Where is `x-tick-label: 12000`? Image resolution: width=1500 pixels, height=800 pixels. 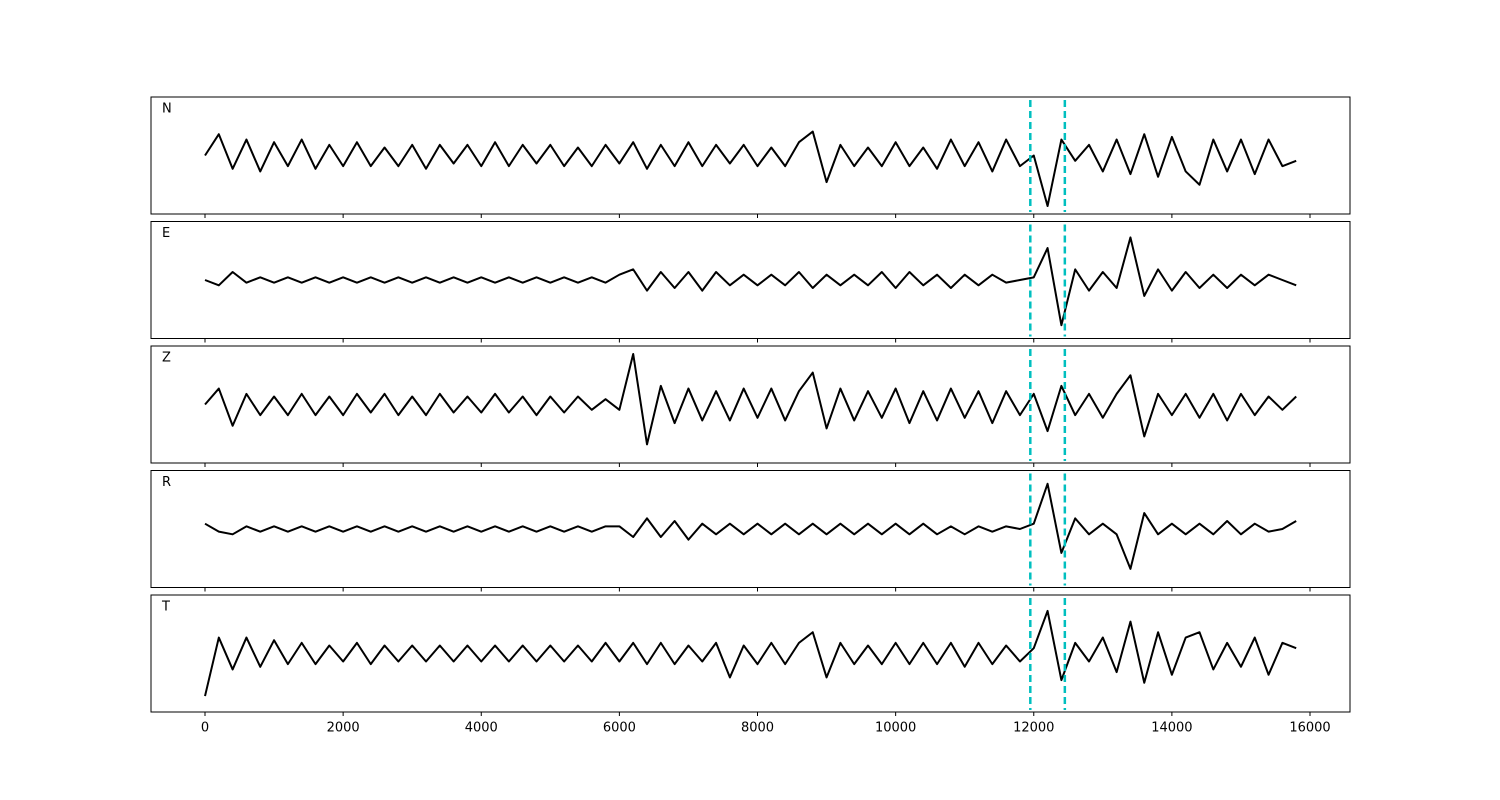
x-tick-label: 12000 is located at coordinates (1033, 728).